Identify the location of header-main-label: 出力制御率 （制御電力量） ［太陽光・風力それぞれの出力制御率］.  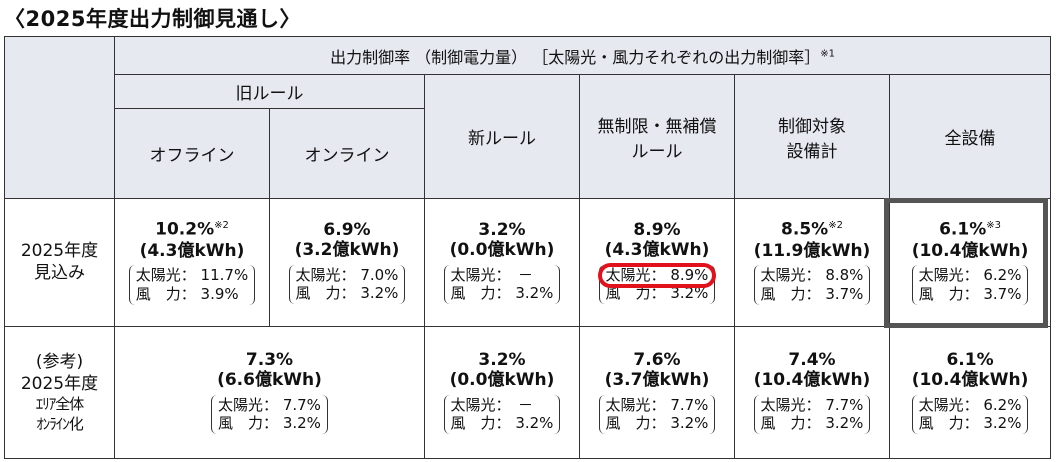
(575, 57).